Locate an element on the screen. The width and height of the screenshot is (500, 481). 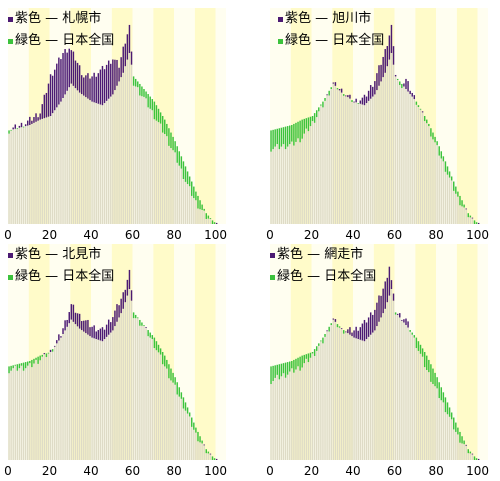
legend-label-local: 紫色 — 旭川市 is located at coordinates (328, 18).